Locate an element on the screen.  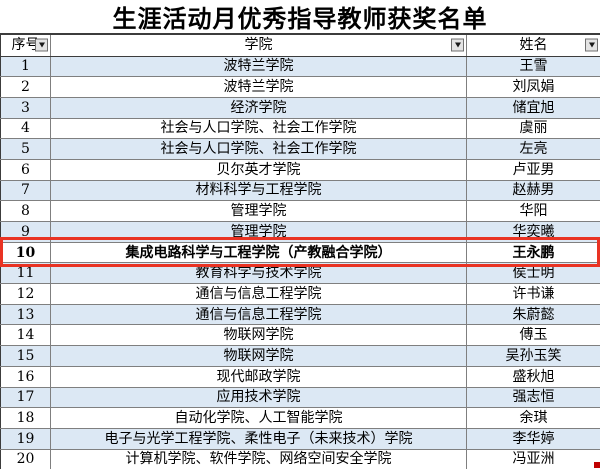
table-row: 20 计算机学院、软件学院、网络空间安全学院 冯亚洲 is located at coordinates (300, 458).